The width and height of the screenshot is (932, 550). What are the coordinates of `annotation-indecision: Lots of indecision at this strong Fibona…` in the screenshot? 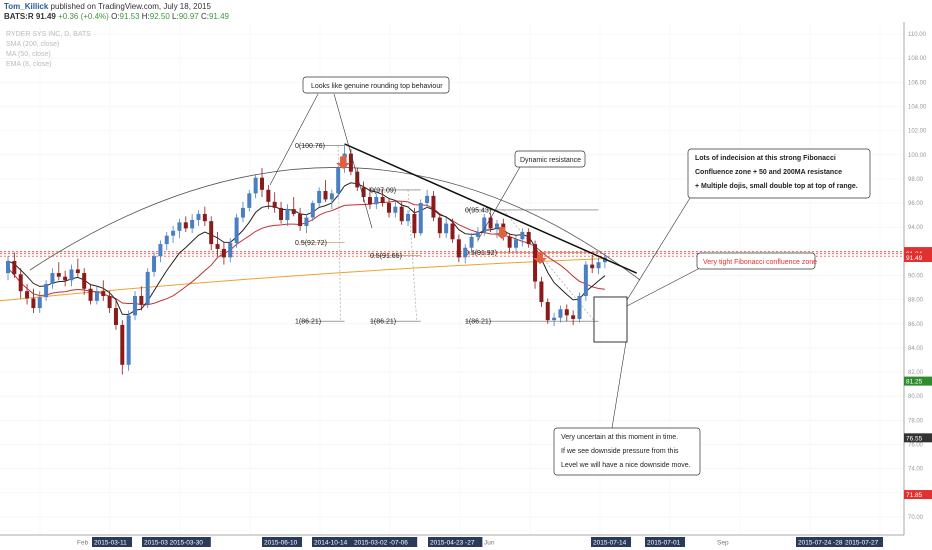 It's located at (748, 224).